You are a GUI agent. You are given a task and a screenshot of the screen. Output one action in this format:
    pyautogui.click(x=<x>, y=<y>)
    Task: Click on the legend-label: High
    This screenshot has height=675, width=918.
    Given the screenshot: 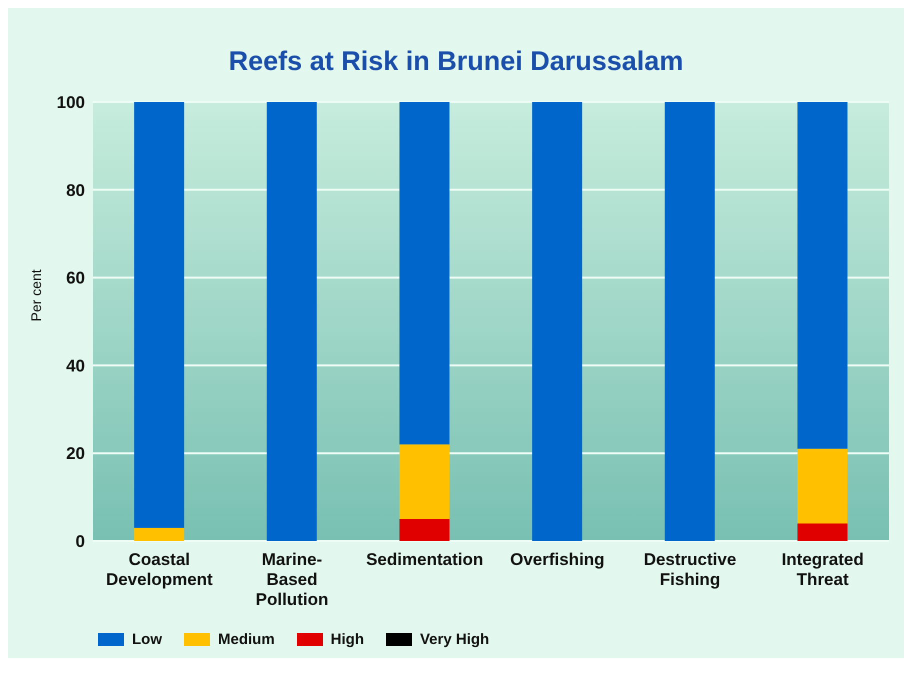 What is the action you would take?
    pyautogui.click(x=347, y=639)
    